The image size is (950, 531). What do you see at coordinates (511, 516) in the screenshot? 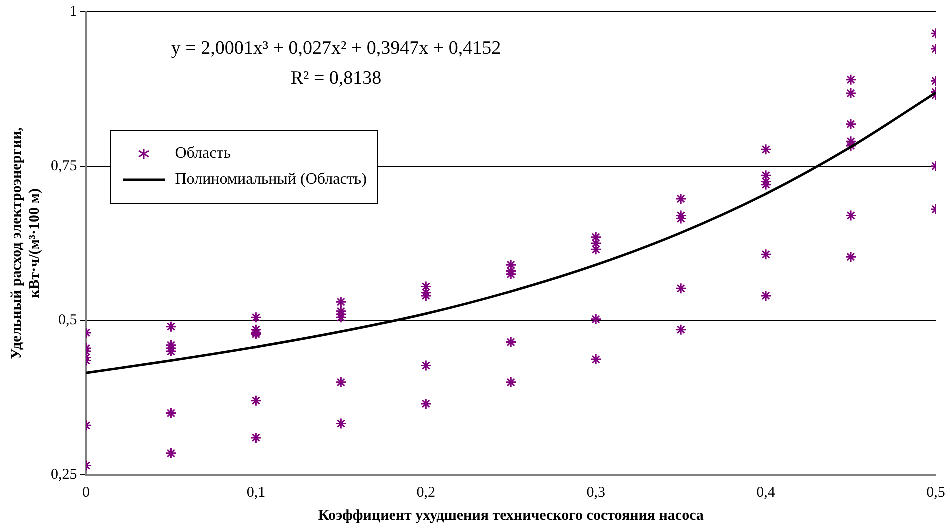
I see `x-axis-title: Коэффициент ухудшения технического состояния насоса` at bounding box center [511, 516].